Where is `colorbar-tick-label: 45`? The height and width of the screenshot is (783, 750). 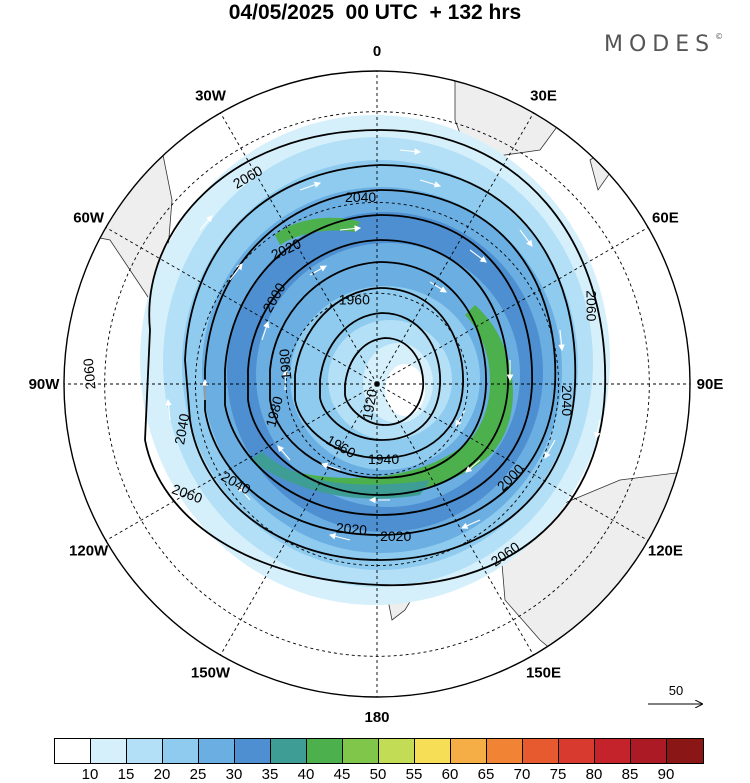 colorbar-tick-label: 45 is located at coordinates (342, 774).